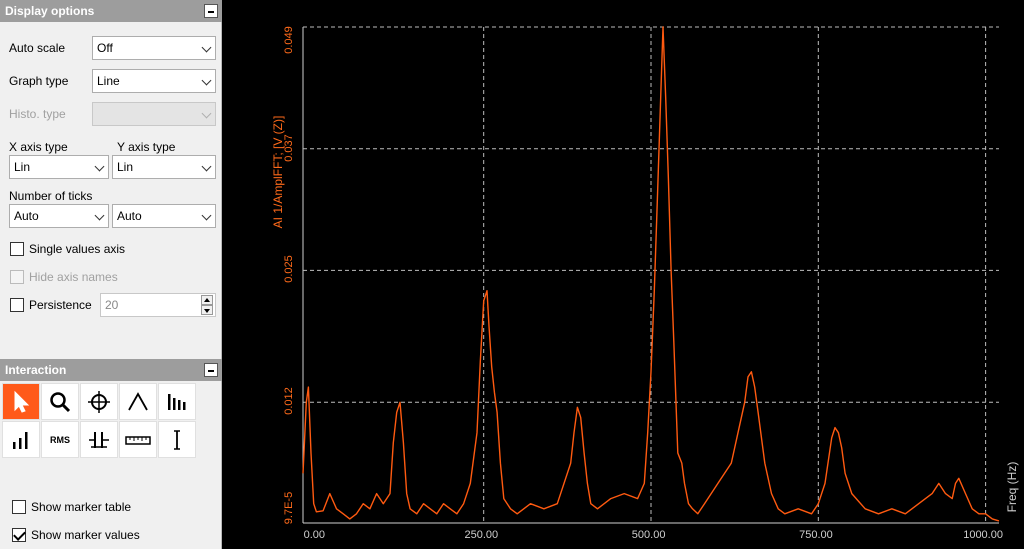 The image size is (1024, 549). Describe the element at coordinates (59, 167) in the screenshot. I see `x-axis-type-select: Lin` at that location.